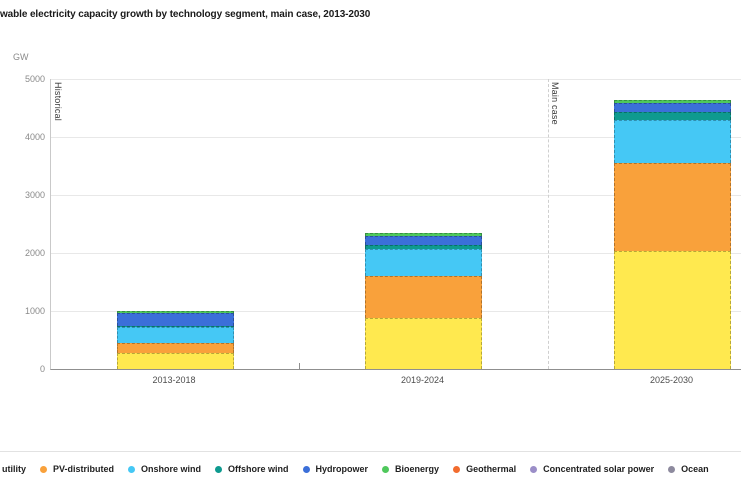 The width and height of the screenshot is (741, 486). I want to click on y-axis-unit-label: GW, so click(21, 57).